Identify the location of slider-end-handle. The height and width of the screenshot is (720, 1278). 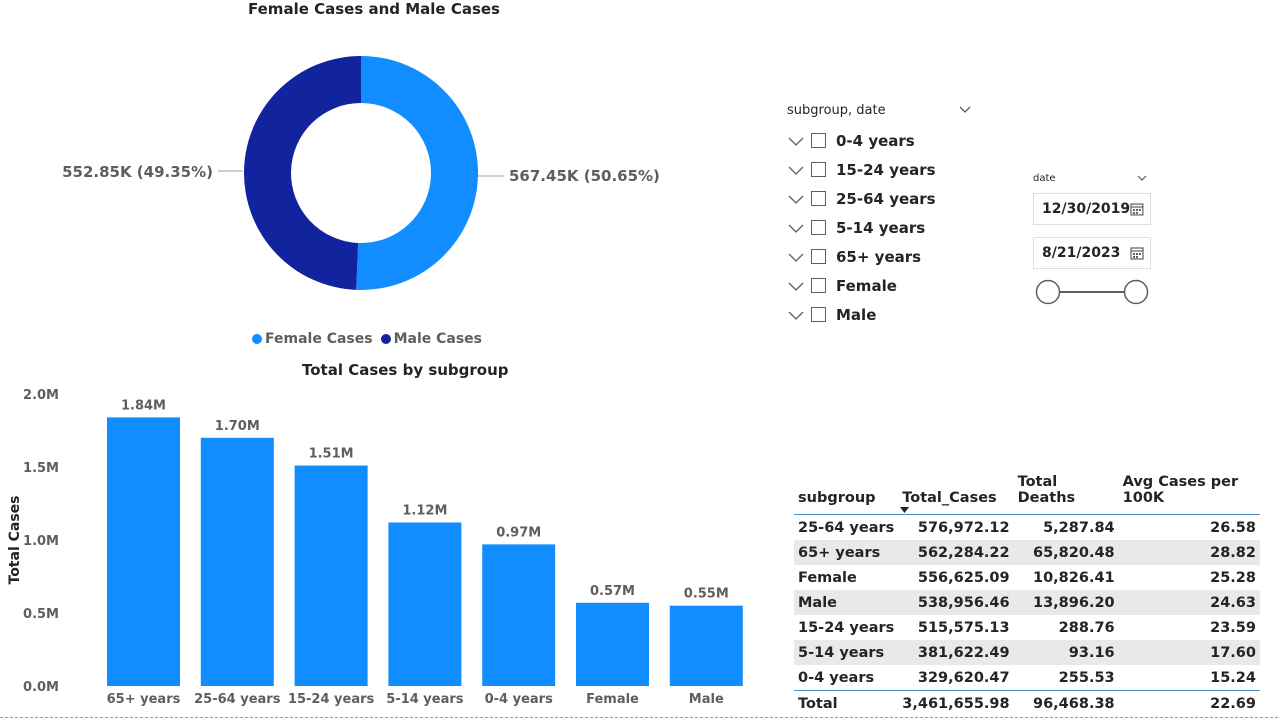
(1136, 292).